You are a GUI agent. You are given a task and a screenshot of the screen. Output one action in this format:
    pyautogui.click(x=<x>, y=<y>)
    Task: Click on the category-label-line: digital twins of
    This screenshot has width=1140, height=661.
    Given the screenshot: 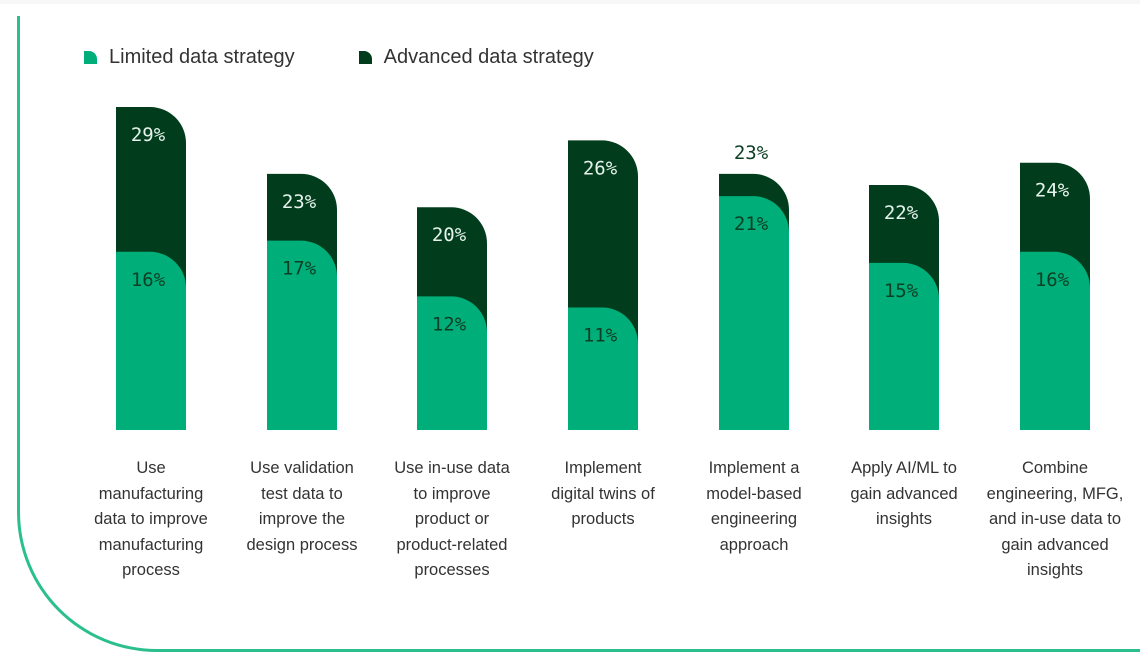 What is the action you would take?
    pyautogui.click(x=603, y=493)
    